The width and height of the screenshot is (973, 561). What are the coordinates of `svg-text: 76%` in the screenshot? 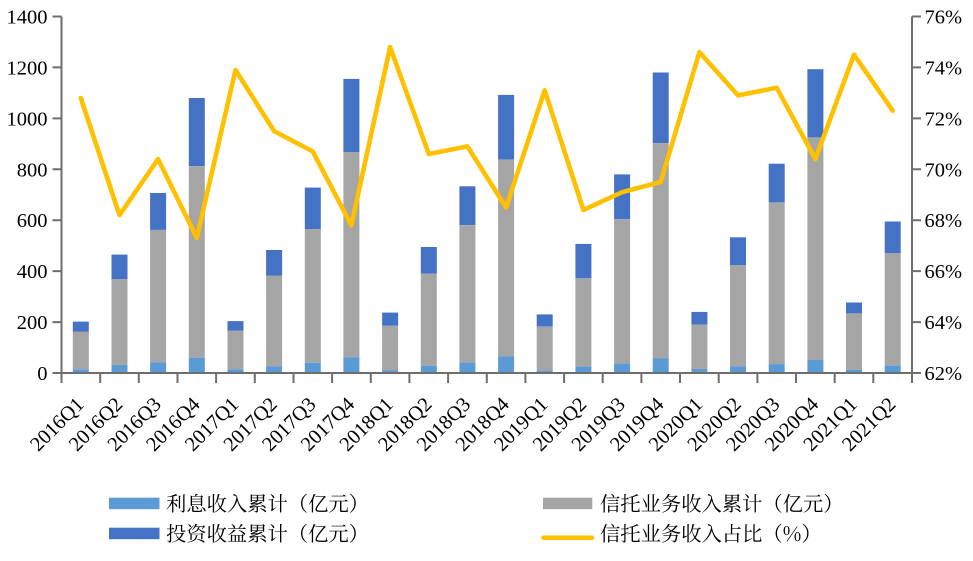 It's located at (944, 18).